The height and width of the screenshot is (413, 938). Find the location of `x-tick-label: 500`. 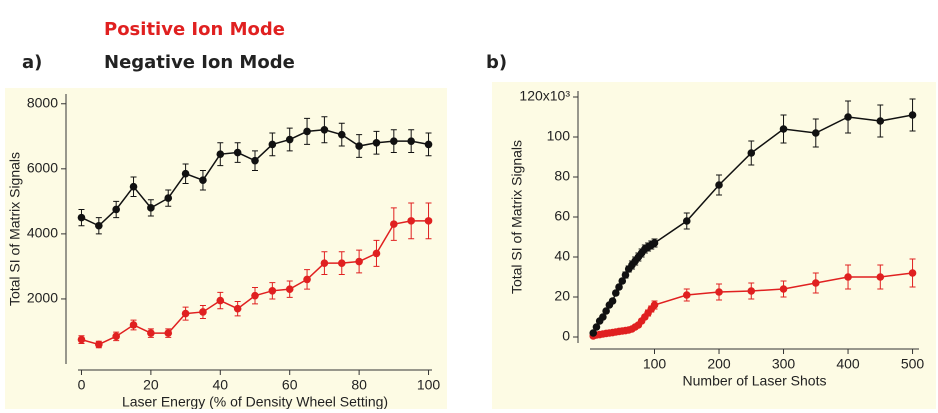

x-tick-label: 500 is located at coordinates (913, 364).